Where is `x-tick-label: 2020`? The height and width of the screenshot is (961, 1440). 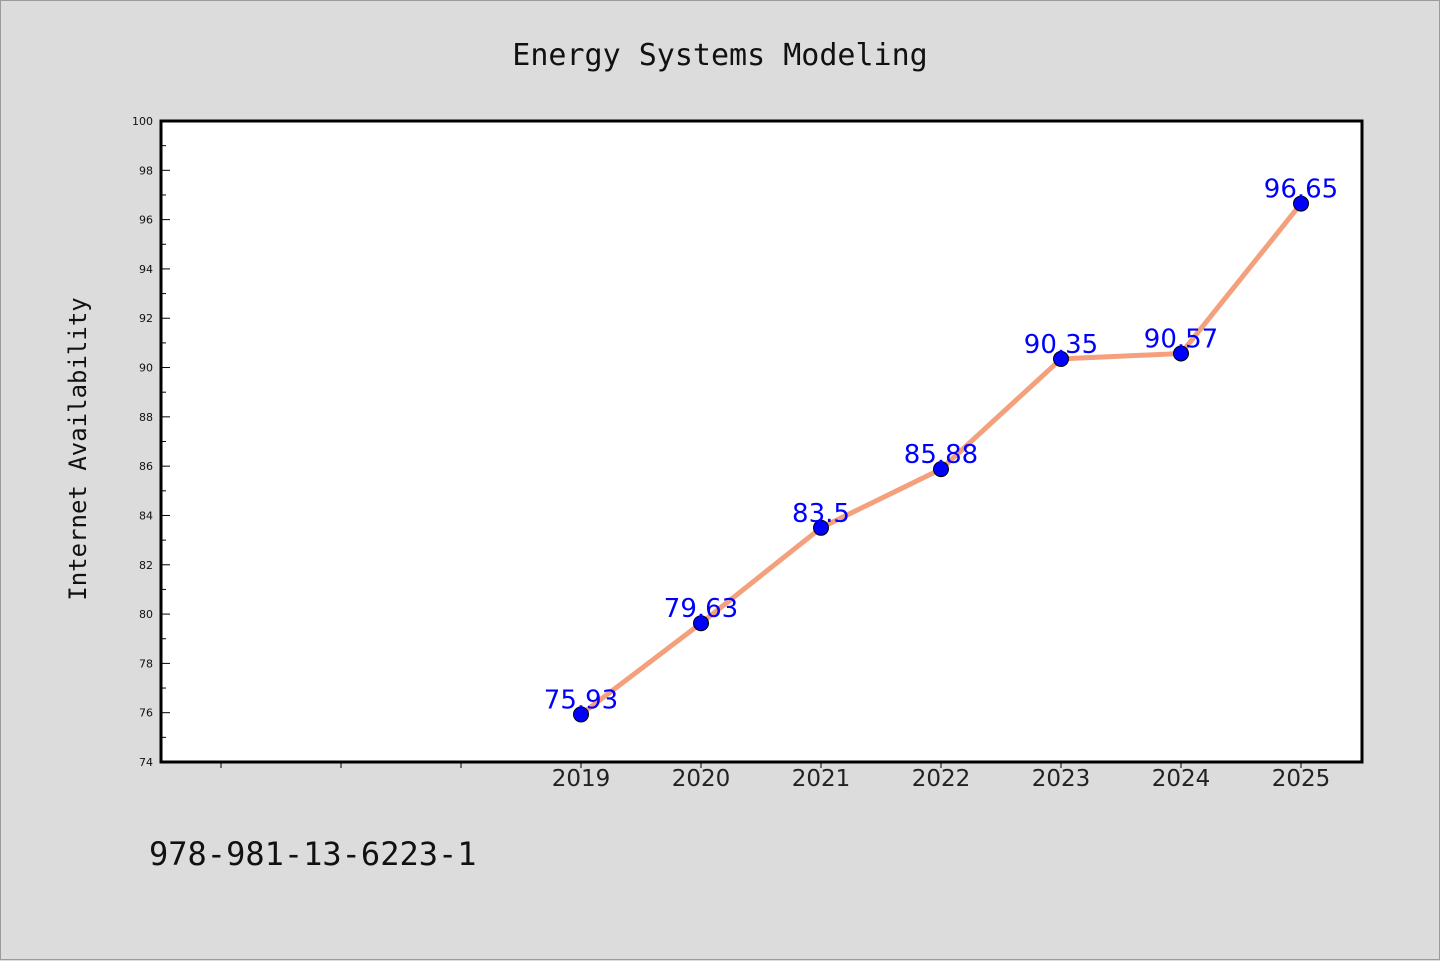 x-tick-label: 2020 is located at coordinates (701, 779).